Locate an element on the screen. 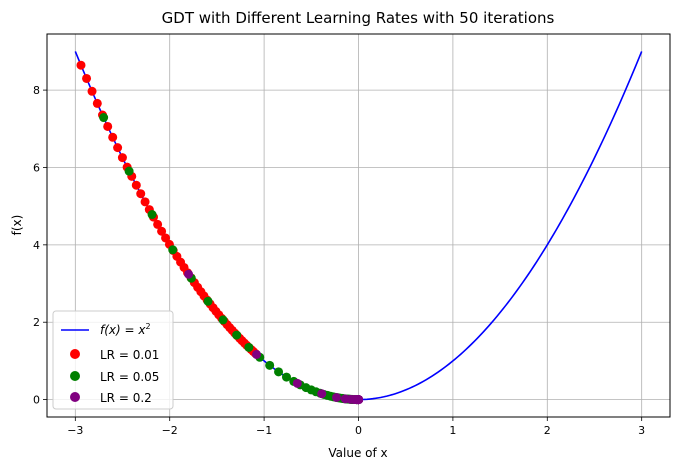  y-tick-label: 0 is located at coordinates (36, 400).